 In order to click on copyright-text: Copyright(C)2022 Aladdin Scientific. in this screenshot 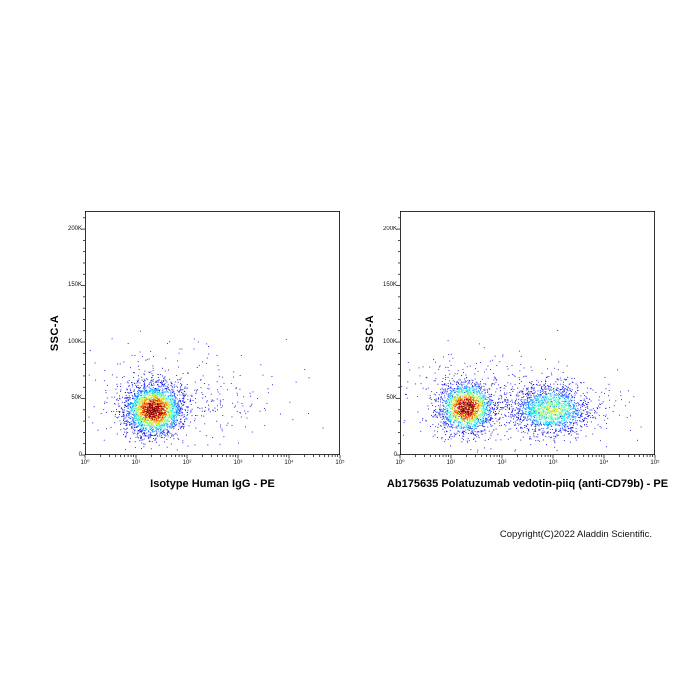, I will do `click(575, 534)`.